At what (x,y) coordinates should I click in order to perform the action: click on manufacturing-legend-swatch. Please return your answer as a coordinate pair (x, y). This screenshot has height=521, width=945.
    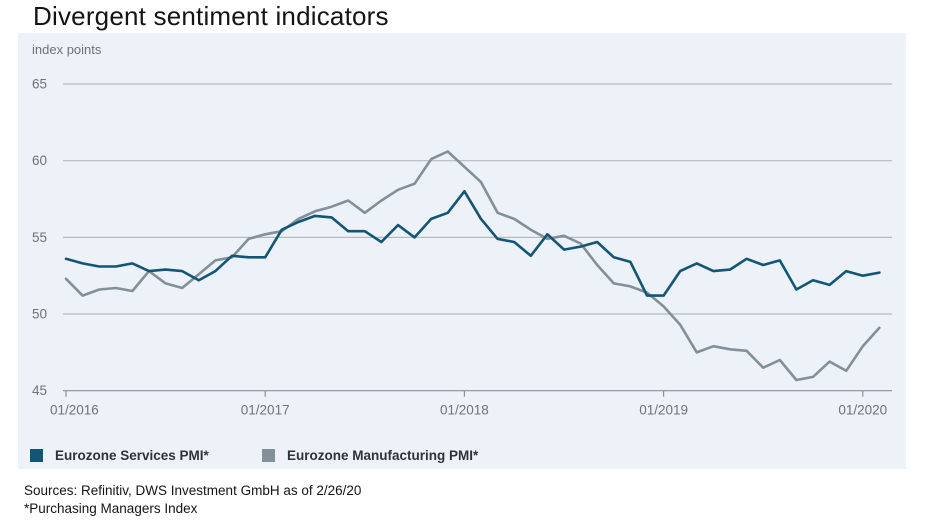
    Looking at the image, I should click on (268, 455).